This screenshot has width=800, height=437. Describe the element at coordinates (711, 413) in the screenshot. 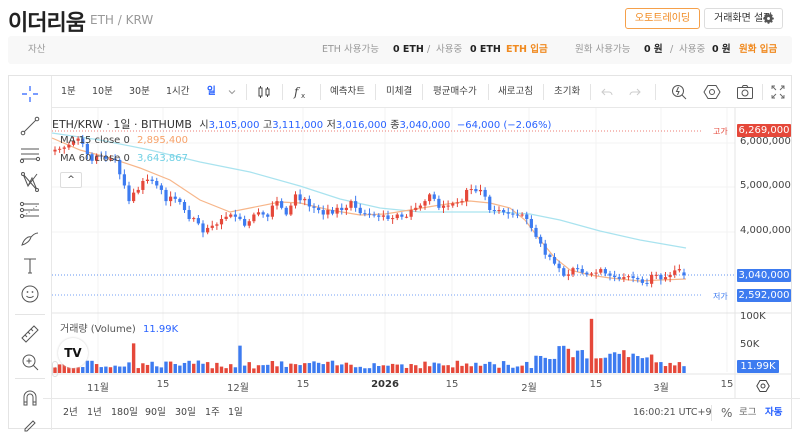

I see `footer-divider` at that location.